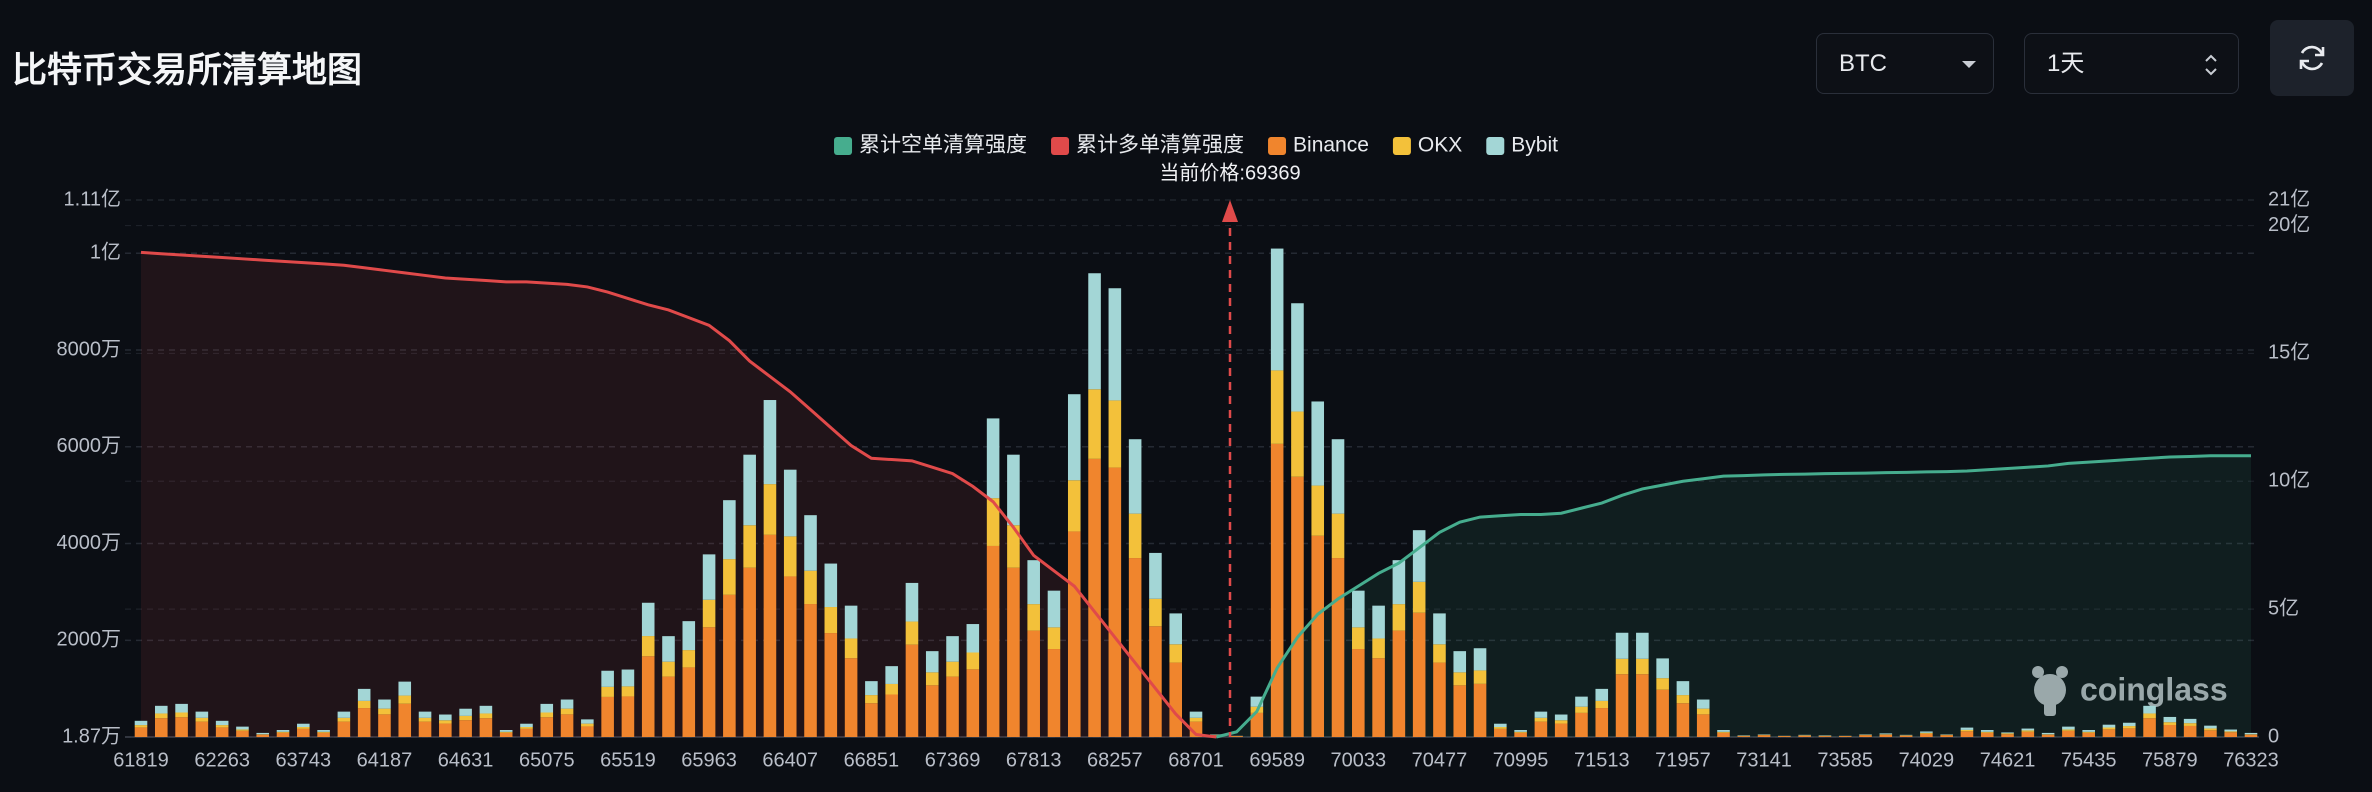  Describe the element at coordinates (1905, 63) in the screenshot. I see `symbol-select: BTC` at that location.